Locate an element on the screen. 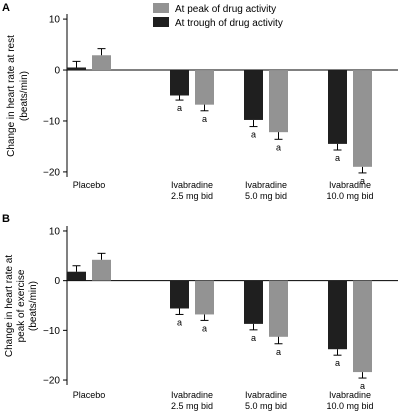 The width and height of the screenshot is (405, 420). legend-label-peak: At peak of drug activity is located at coordinates (225, 9).